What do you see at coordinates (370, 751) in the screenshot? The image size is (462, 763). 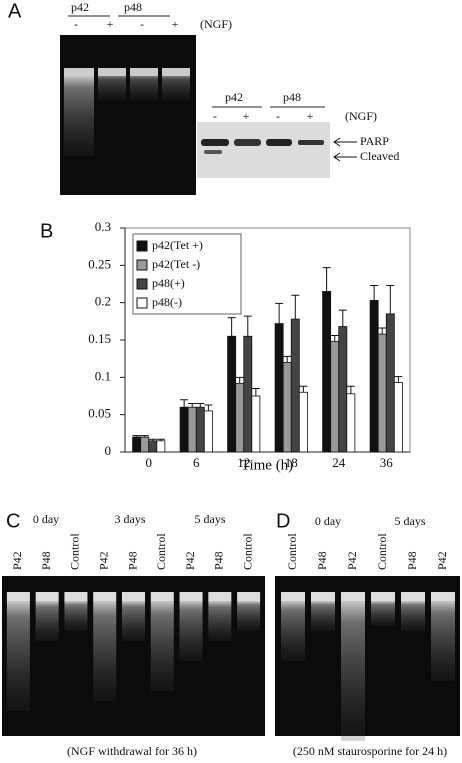 I see `caption: (250 nM staurosporine for 24 h)` at bounding box center [370, 751].